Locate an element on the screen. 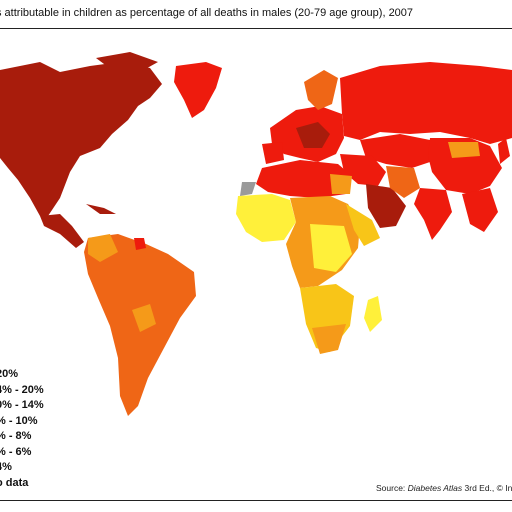 This screenshot has height=512, width=512. north-america-region is located at coordinates (81, 139).